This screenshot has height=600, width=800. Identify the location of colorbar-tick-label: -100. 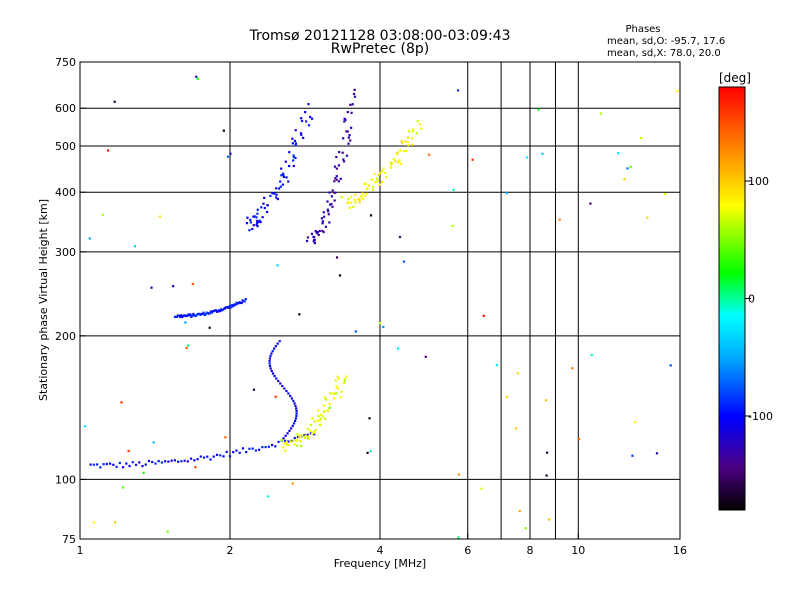
(760, 416).